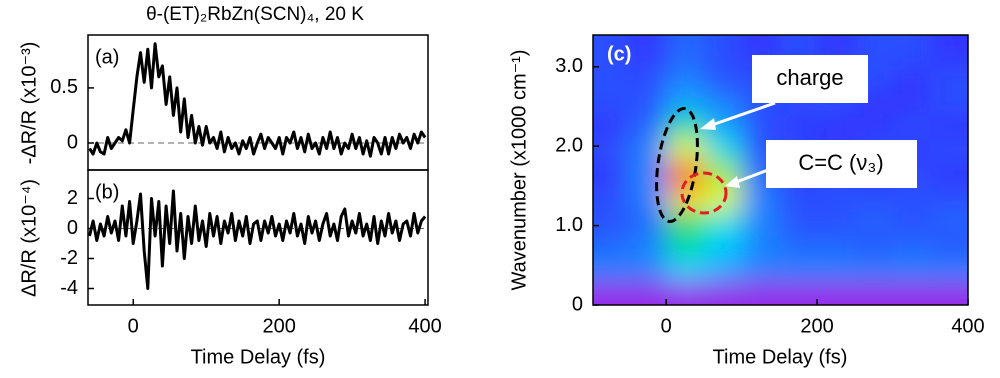  I want to click on y-tick-label: 2, so click(72, 198).